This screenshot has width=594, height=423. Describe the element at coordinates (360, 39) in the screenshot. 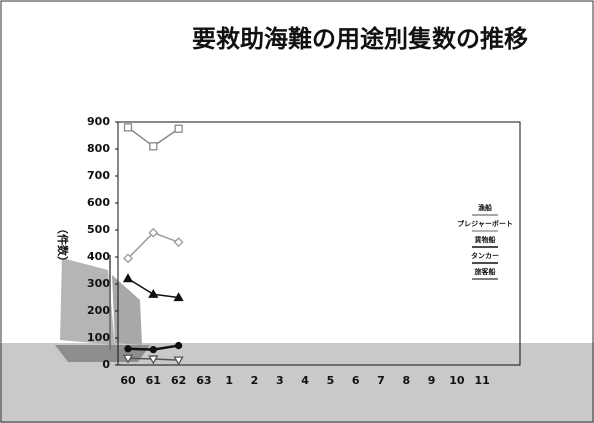

I see `chart-title: 要救助海難の用途別隻数の推移` at that location.